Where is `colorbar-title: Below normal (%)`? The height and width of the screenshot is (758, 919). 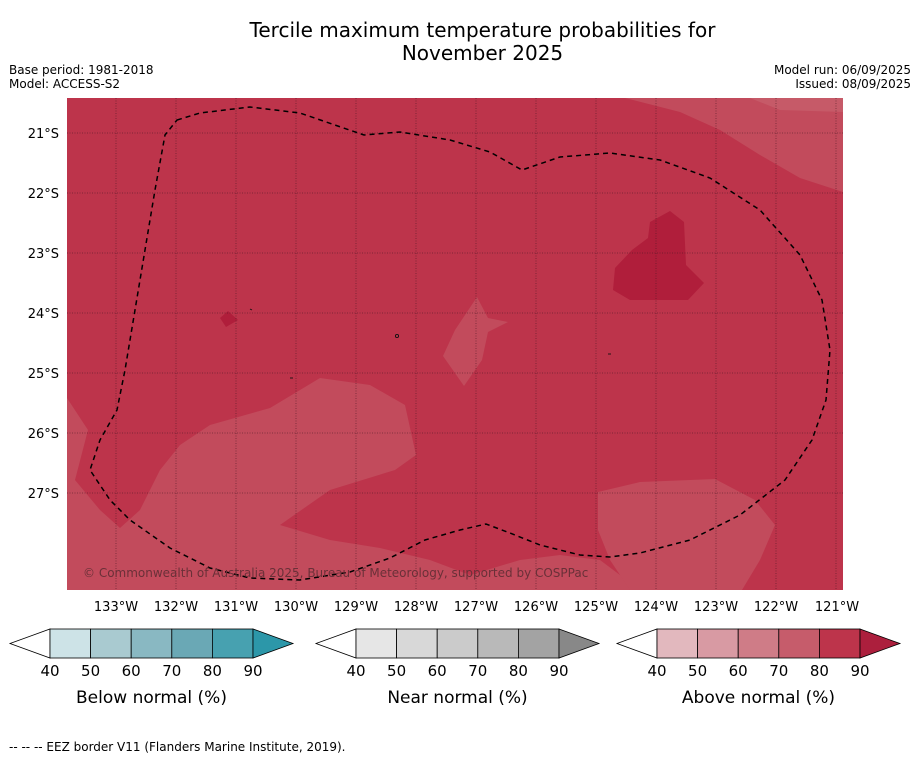
colorbar-title: Below normal (%) is located at coordinates (151, 698).